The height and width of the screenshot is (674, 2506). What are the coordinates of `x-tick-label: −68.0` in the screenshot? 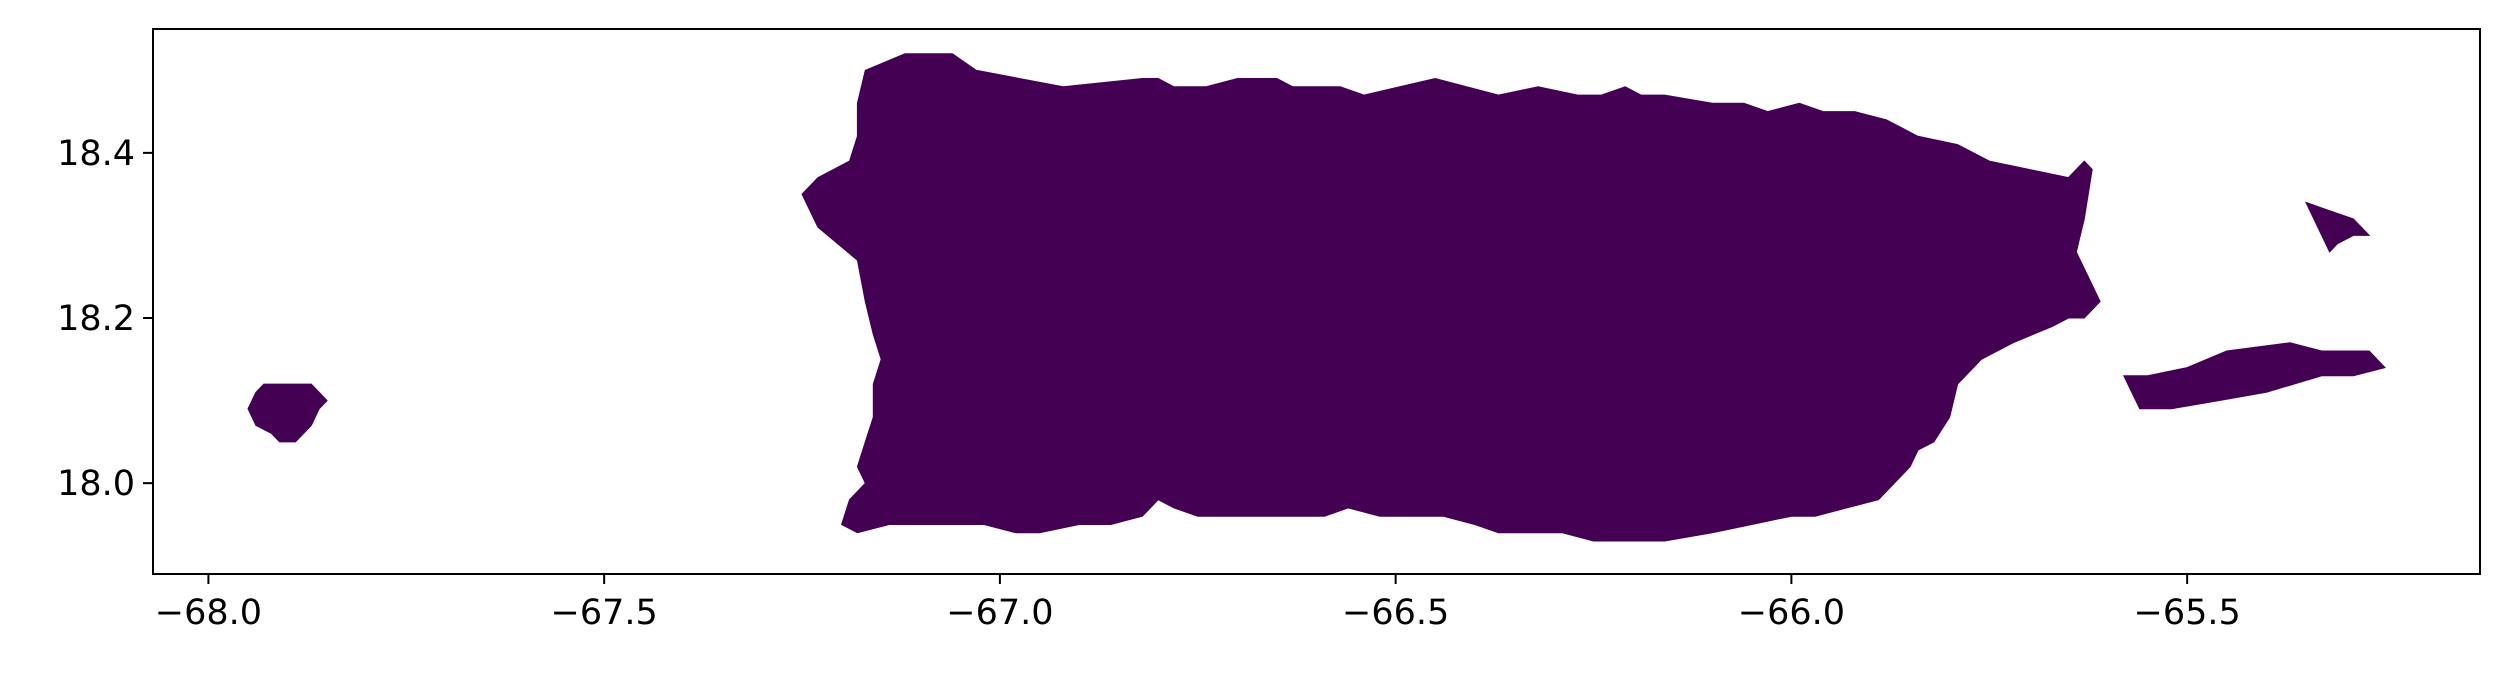 It's located at (208, 613).